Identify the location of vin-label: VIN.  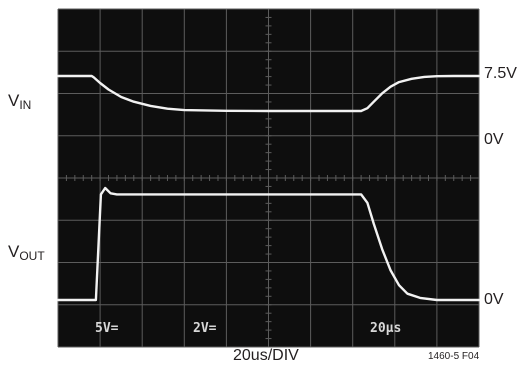
(20, 101).